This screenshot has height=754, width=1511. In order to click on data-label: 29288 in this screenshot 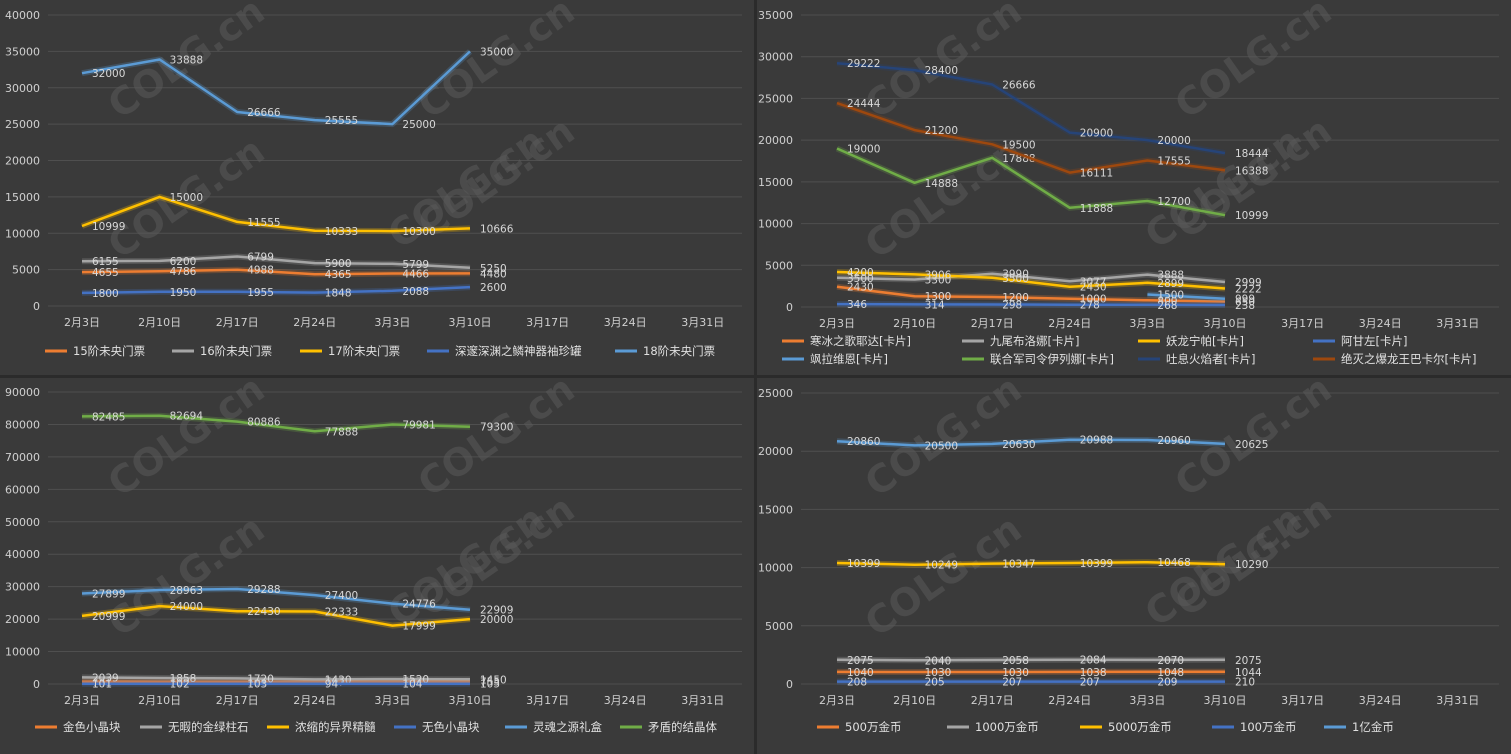, I will do `click(263, 590)`.